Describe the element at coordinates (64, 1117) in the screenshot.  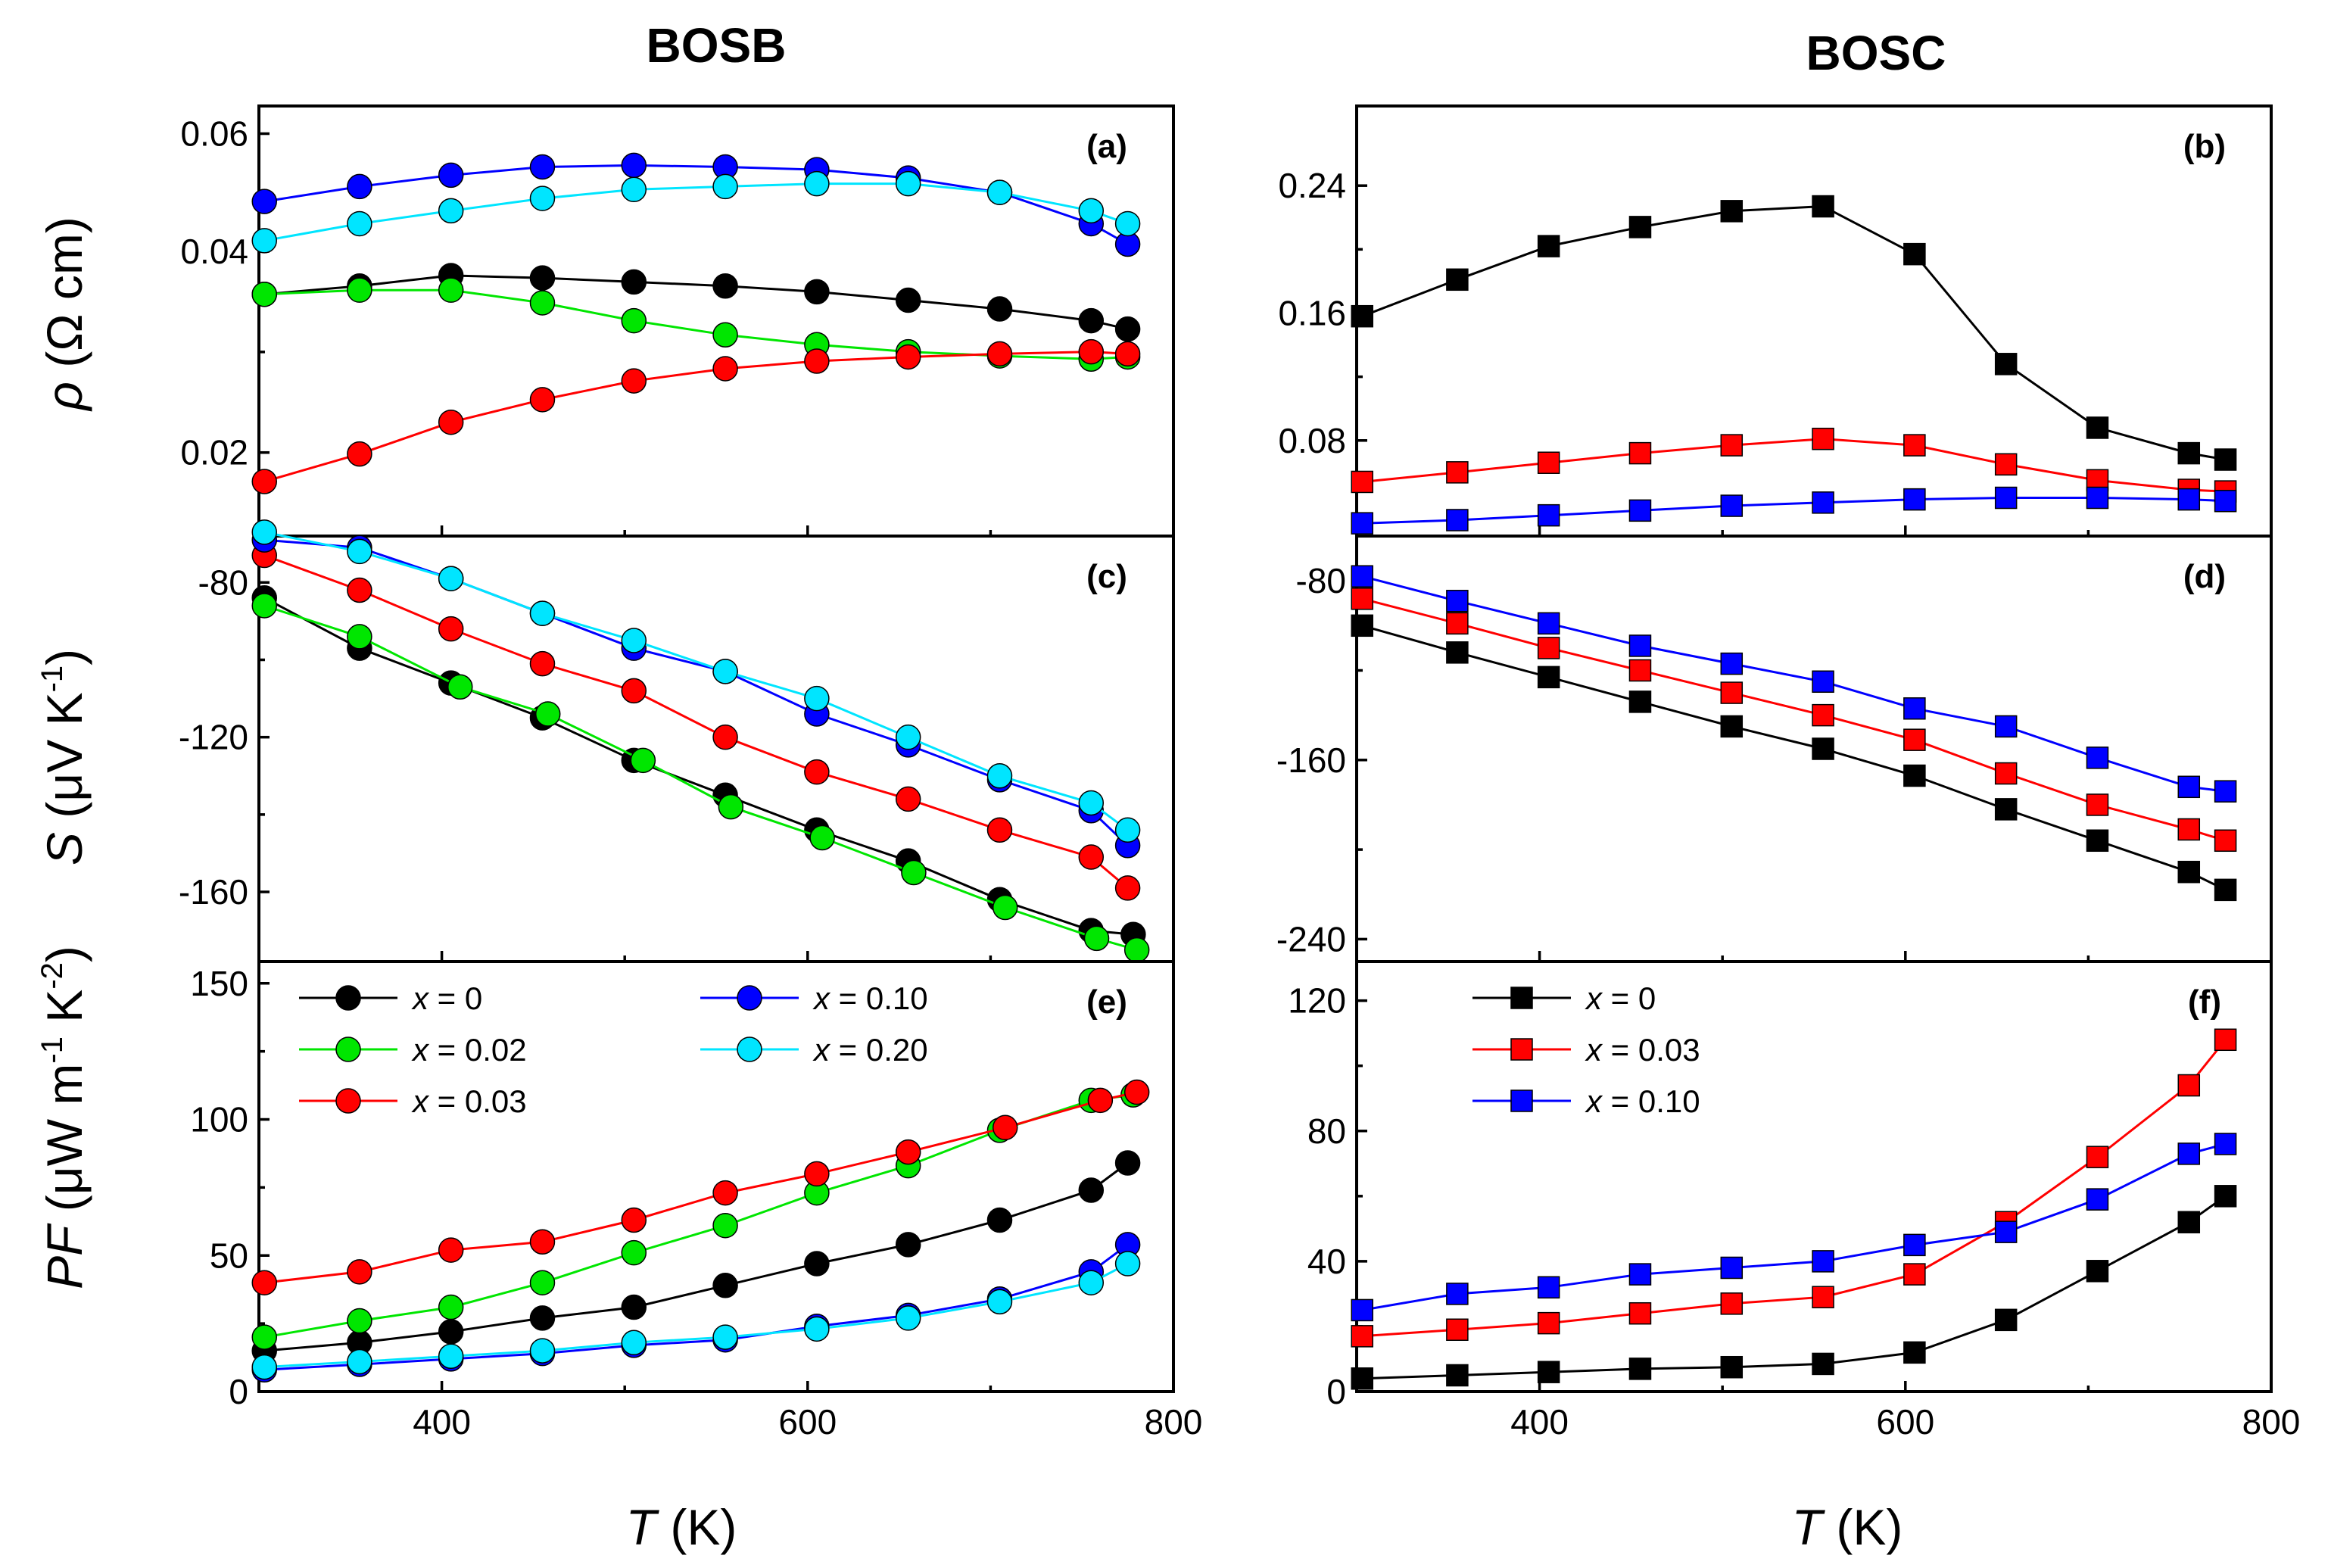
I see `y-axis-title-pf: PF (μW m-1 K-2)` at that location.